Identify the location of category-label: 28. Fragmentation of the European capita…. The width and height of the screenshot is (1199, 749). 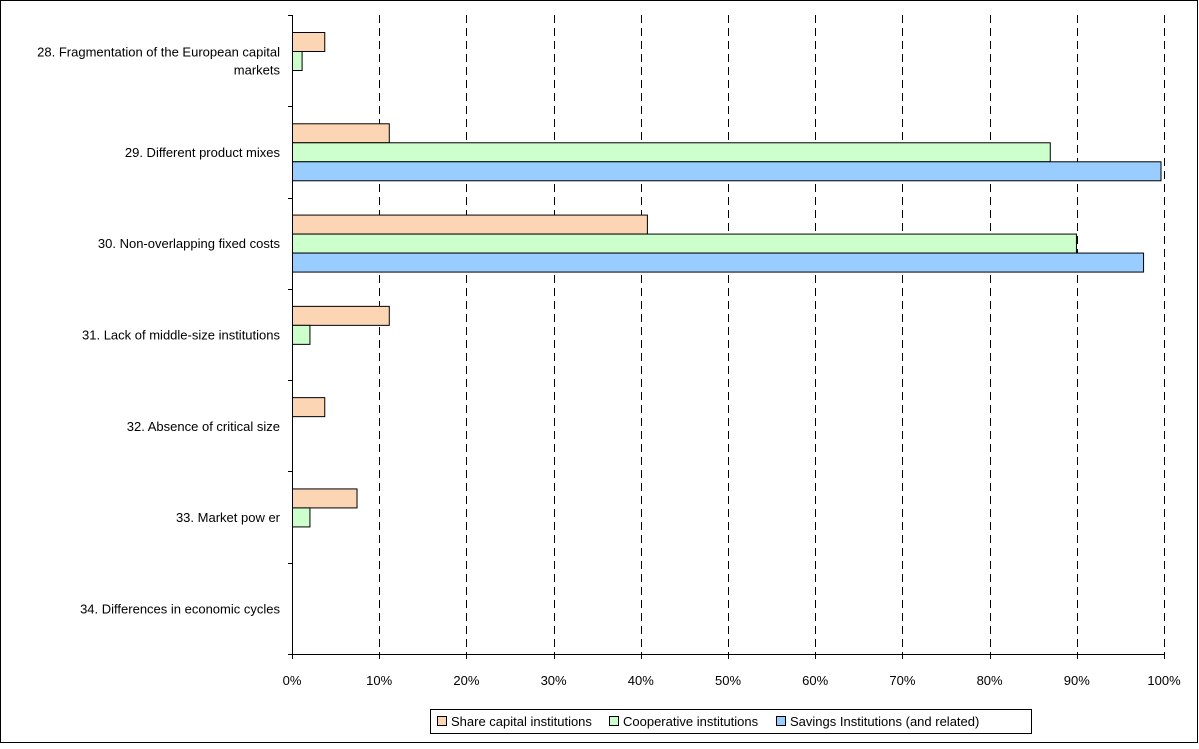
(158, 52).